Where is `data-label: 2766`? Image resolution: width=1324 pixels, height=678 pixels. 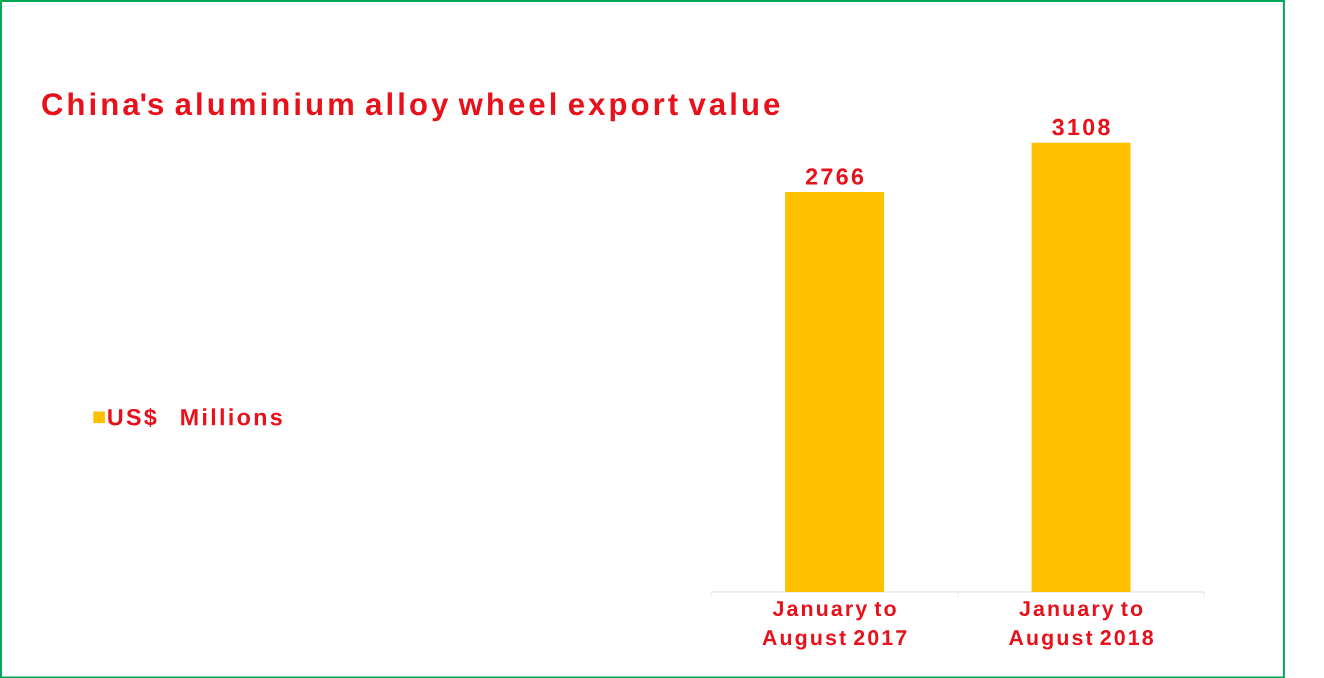
data-label: 2766 is located at coordinates (834, 176).